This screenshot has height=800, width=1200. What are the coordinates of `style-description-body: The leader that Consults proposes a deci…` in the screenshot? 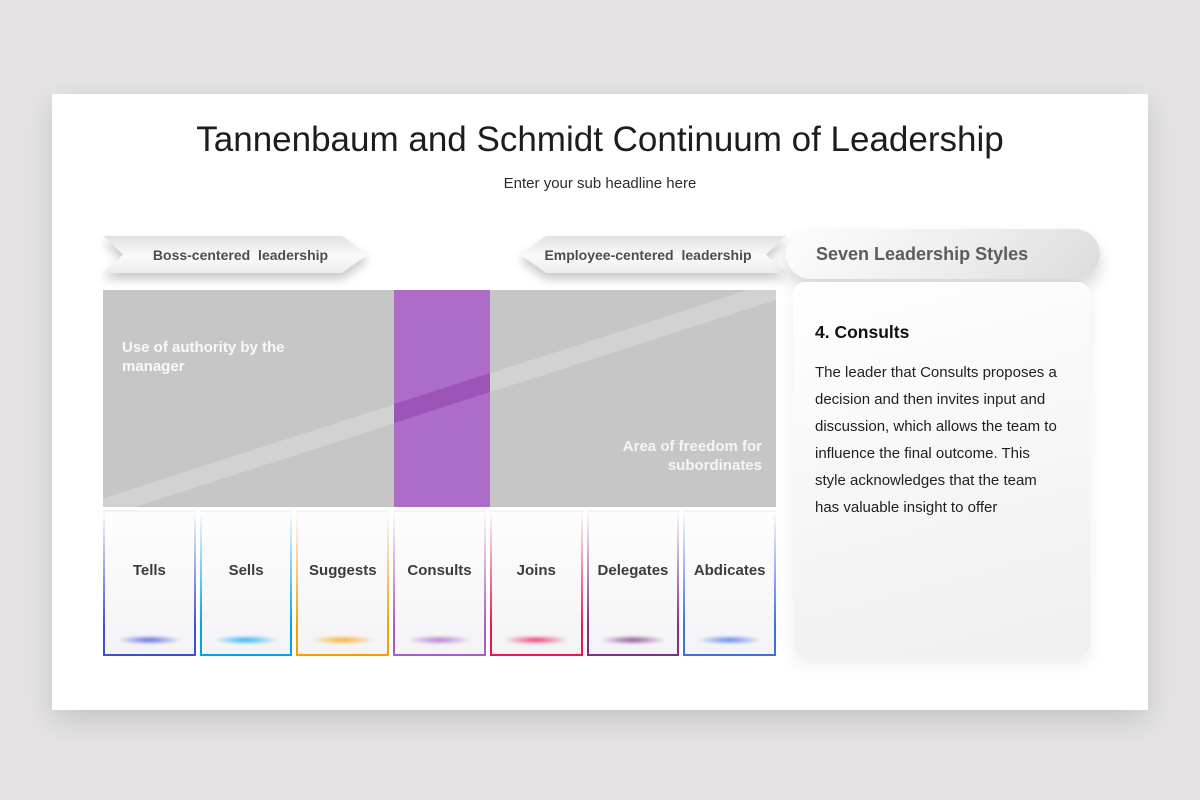 It's located at (936, 440).